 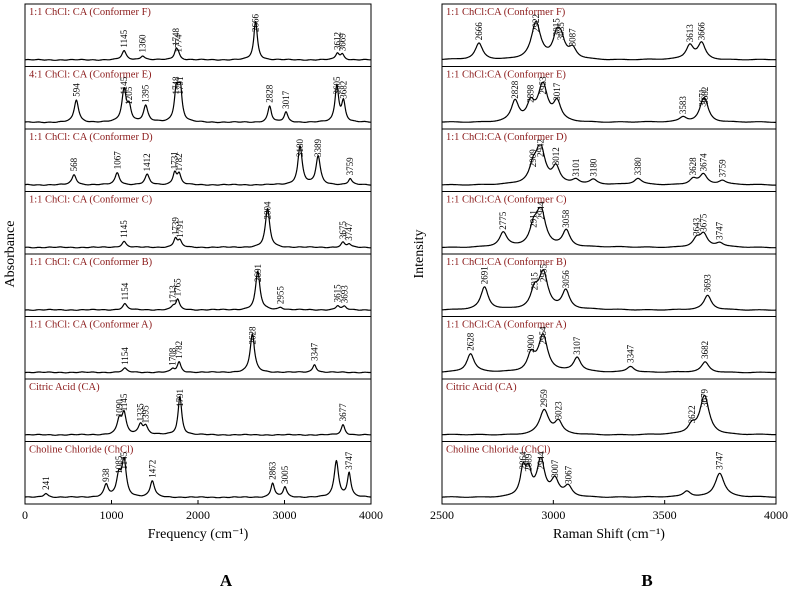 I want to click on peak-label: 3605, so click(x=337, y=85).